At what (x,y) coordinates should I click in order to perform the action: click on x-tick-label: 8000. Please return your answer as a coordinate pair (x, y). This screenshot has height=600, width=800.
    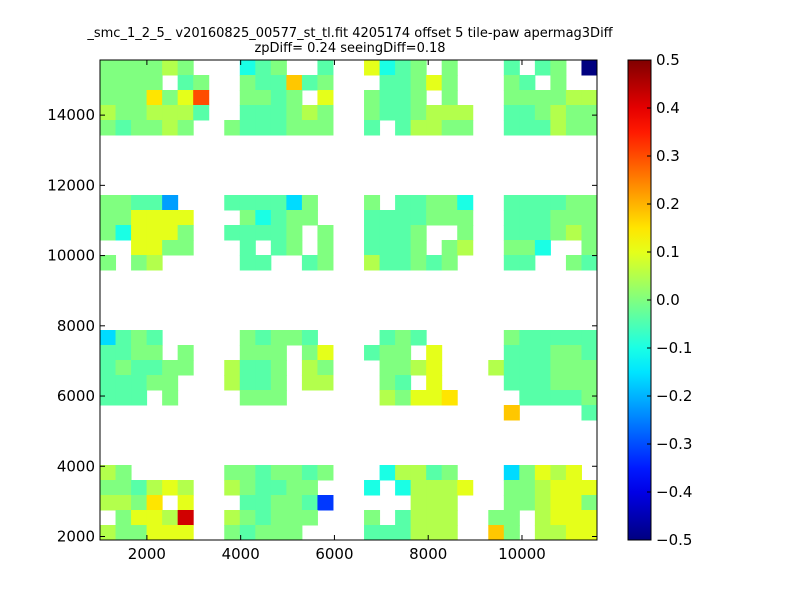
    Looking at the image, I should click on (428, 554).